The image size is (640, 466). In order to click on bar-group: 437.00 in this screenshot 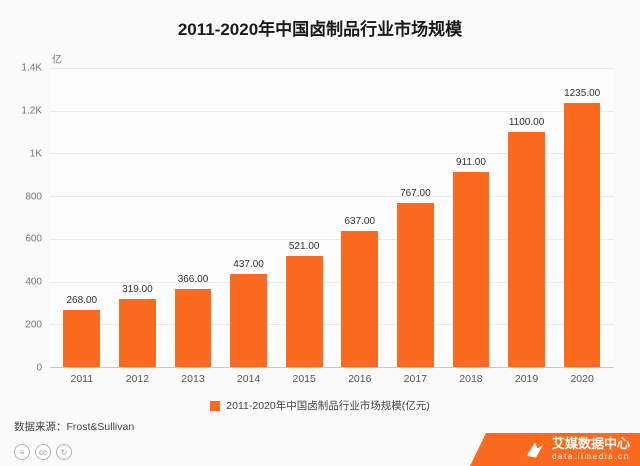, I will do `click(249, 217)`.